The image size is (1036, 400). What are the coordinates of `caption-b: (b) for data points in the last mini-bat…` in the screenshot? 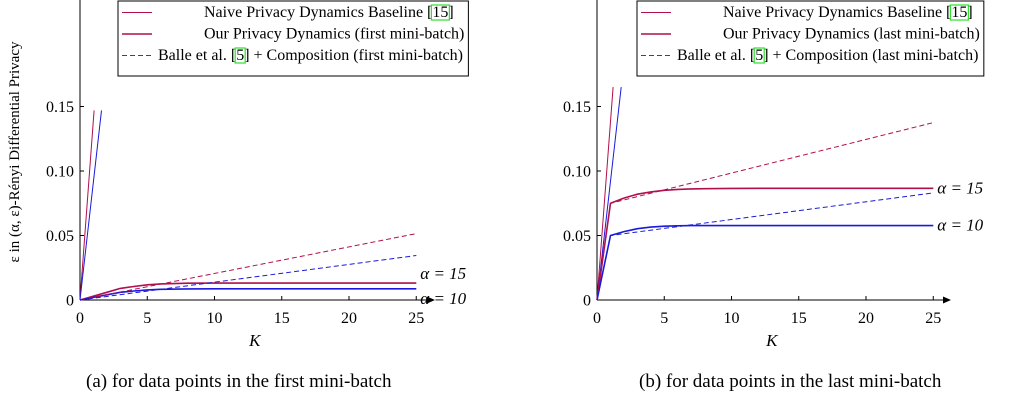 It's located at (790, 381).